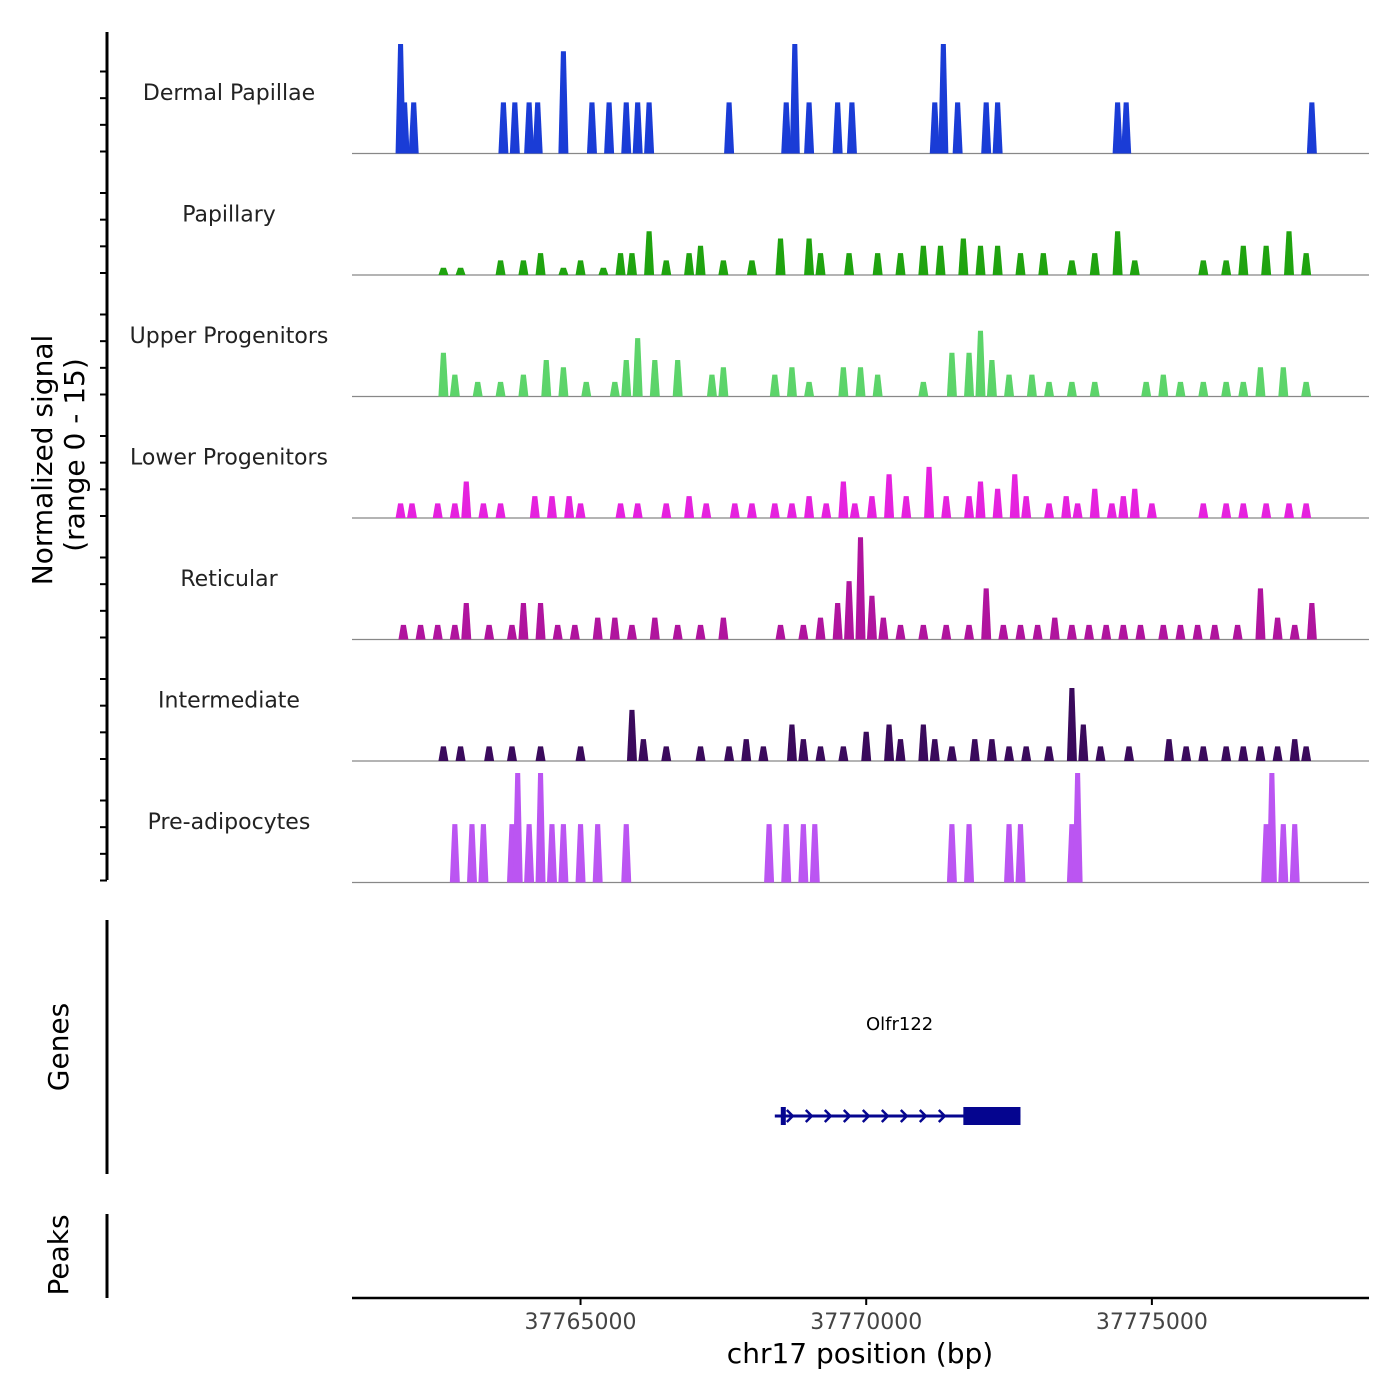 The height and width of the screenshot is (1400, 1400). Describe the element at coordinates (774, 589) in the screenshot. I see `track-reticular: Reticular` at that location.